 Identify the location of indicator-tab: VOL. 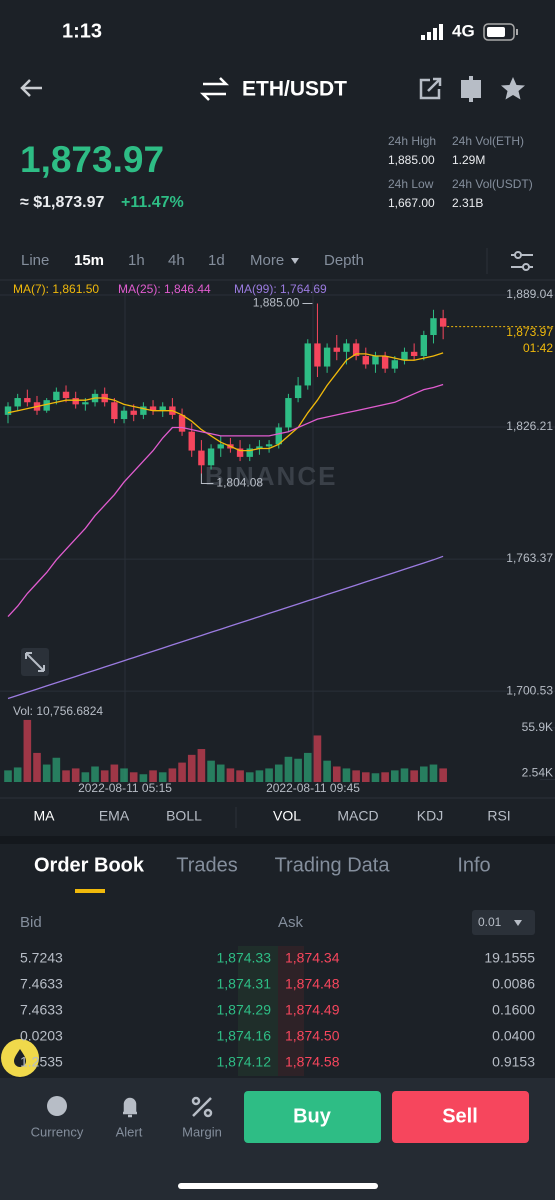
(287, 816).